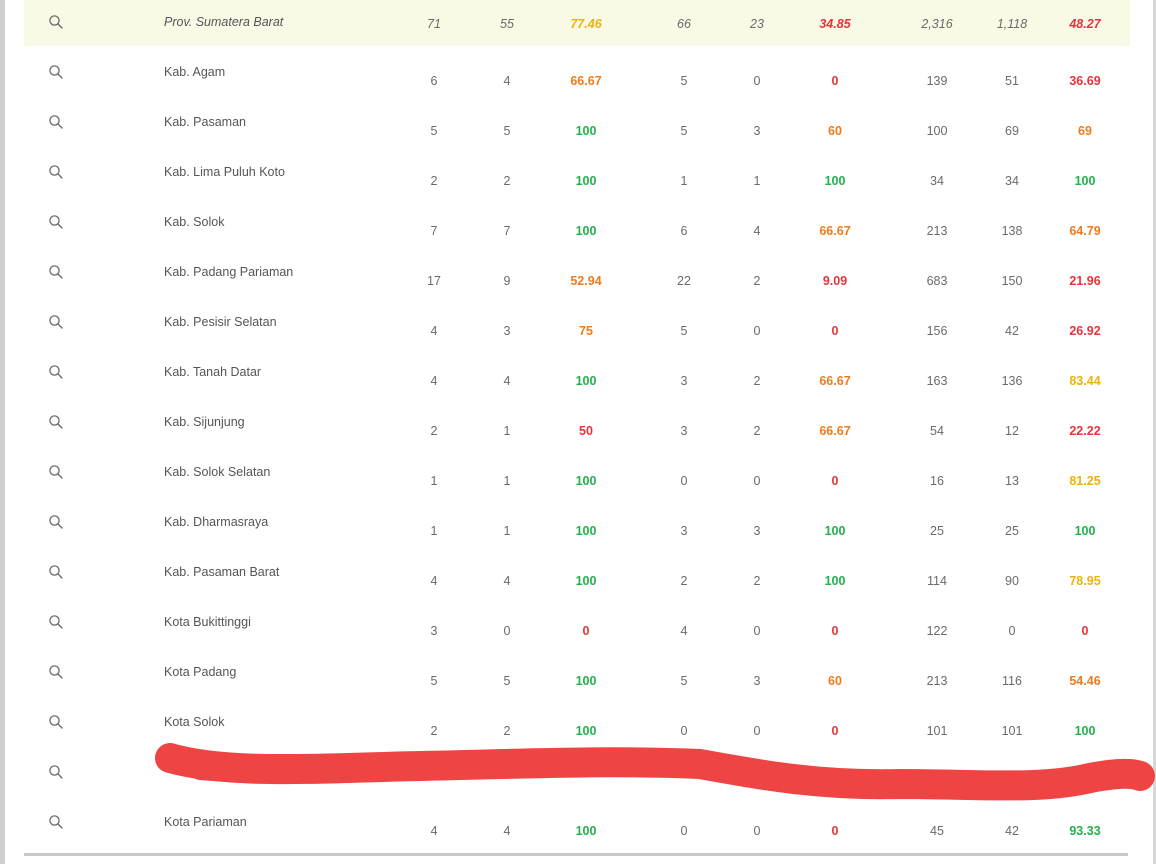 The image size is (1156, 864). I want to click on region-name: Kota Padang, so click(200, 672).